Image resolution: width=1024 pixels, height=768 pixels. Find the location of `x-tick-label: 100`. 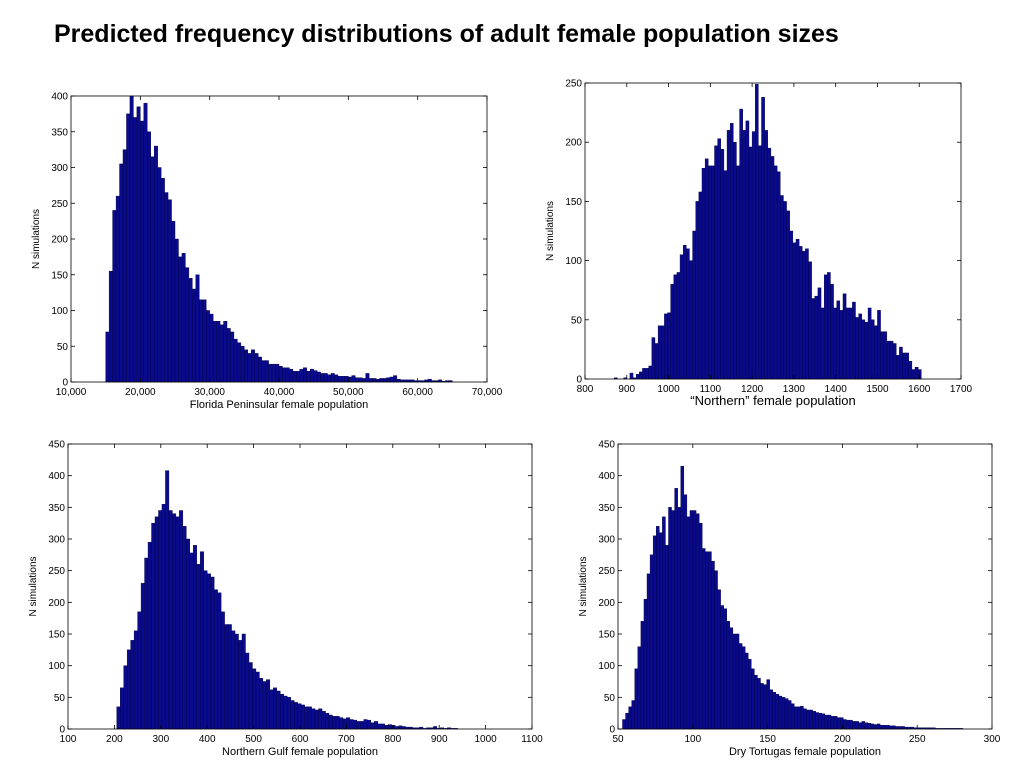

x-tick-label: 100 is located at coordinates (68, 739).